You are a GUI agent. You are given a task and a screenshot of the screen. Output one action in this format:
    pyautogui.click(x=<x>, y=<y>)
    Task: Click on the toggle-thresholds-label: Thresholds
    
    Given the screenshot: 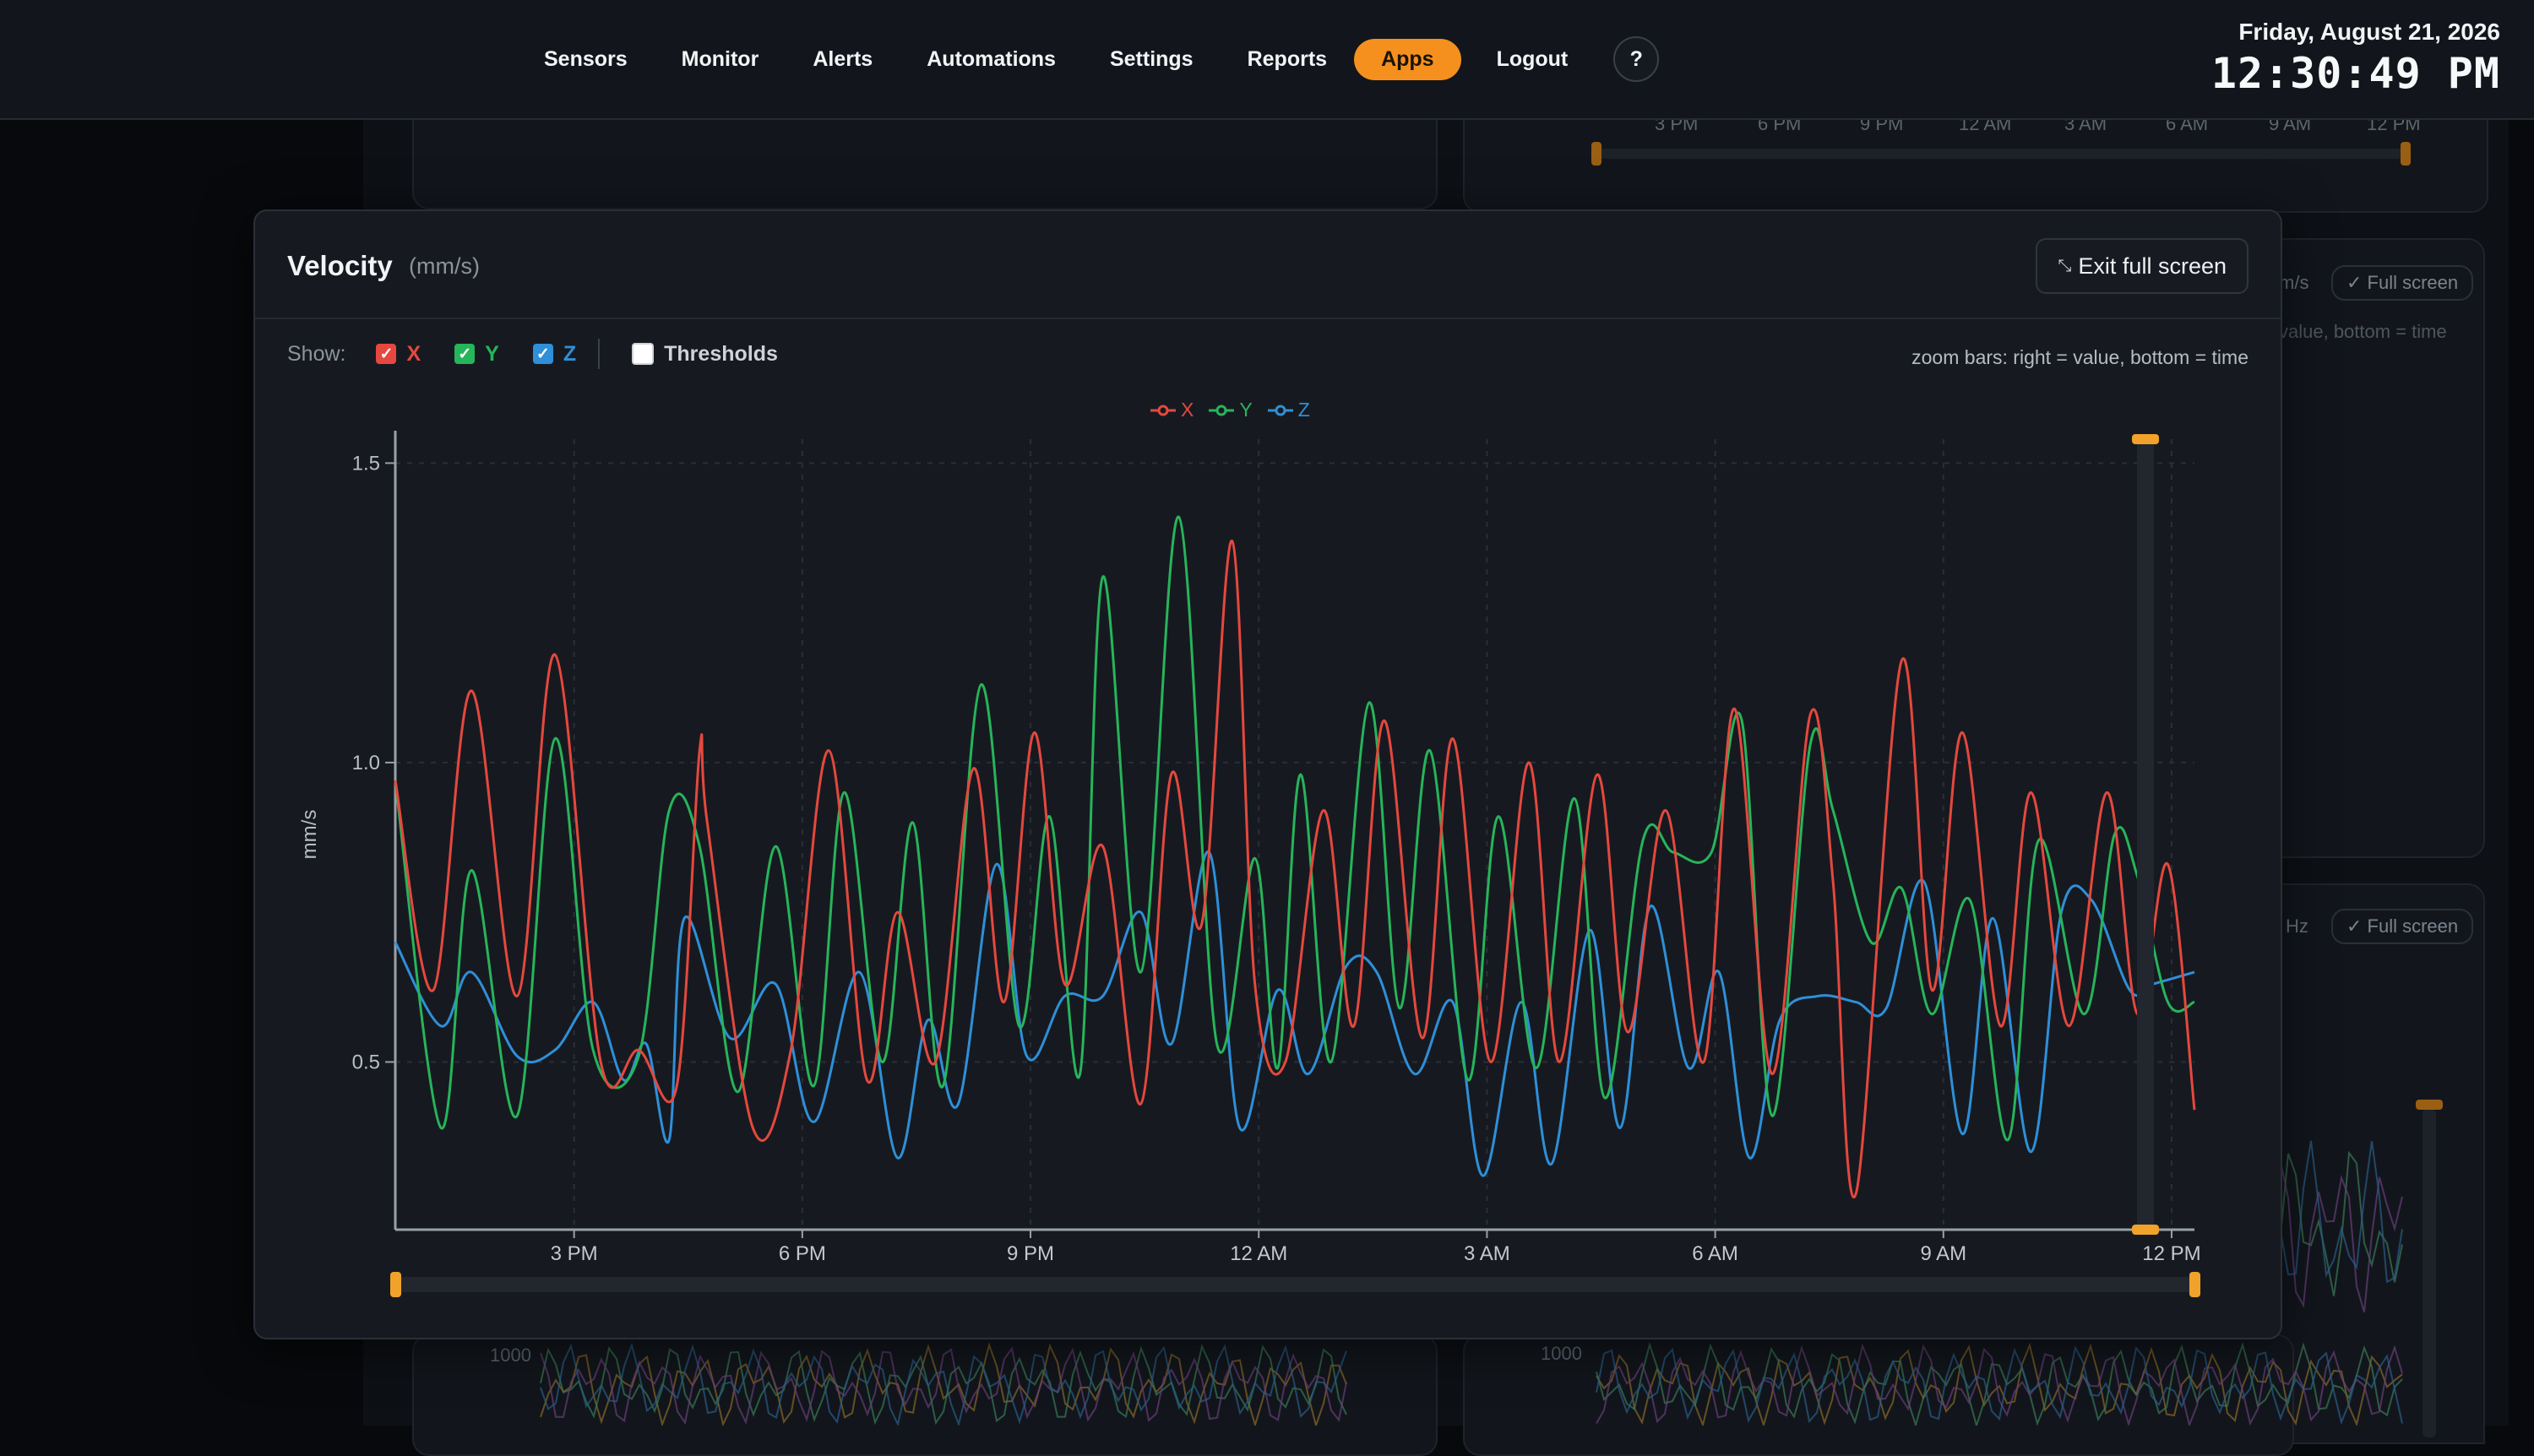 What is the action you would take?
    pyautogui.click(x=721, y=353)
    